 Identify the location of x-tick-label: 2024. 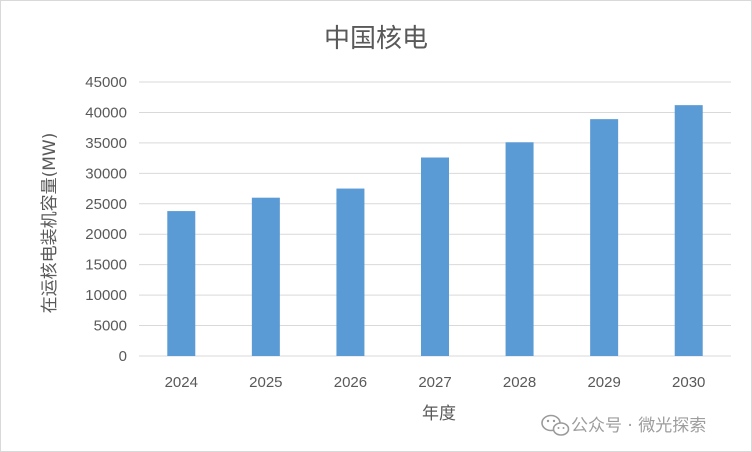
(181, 382).